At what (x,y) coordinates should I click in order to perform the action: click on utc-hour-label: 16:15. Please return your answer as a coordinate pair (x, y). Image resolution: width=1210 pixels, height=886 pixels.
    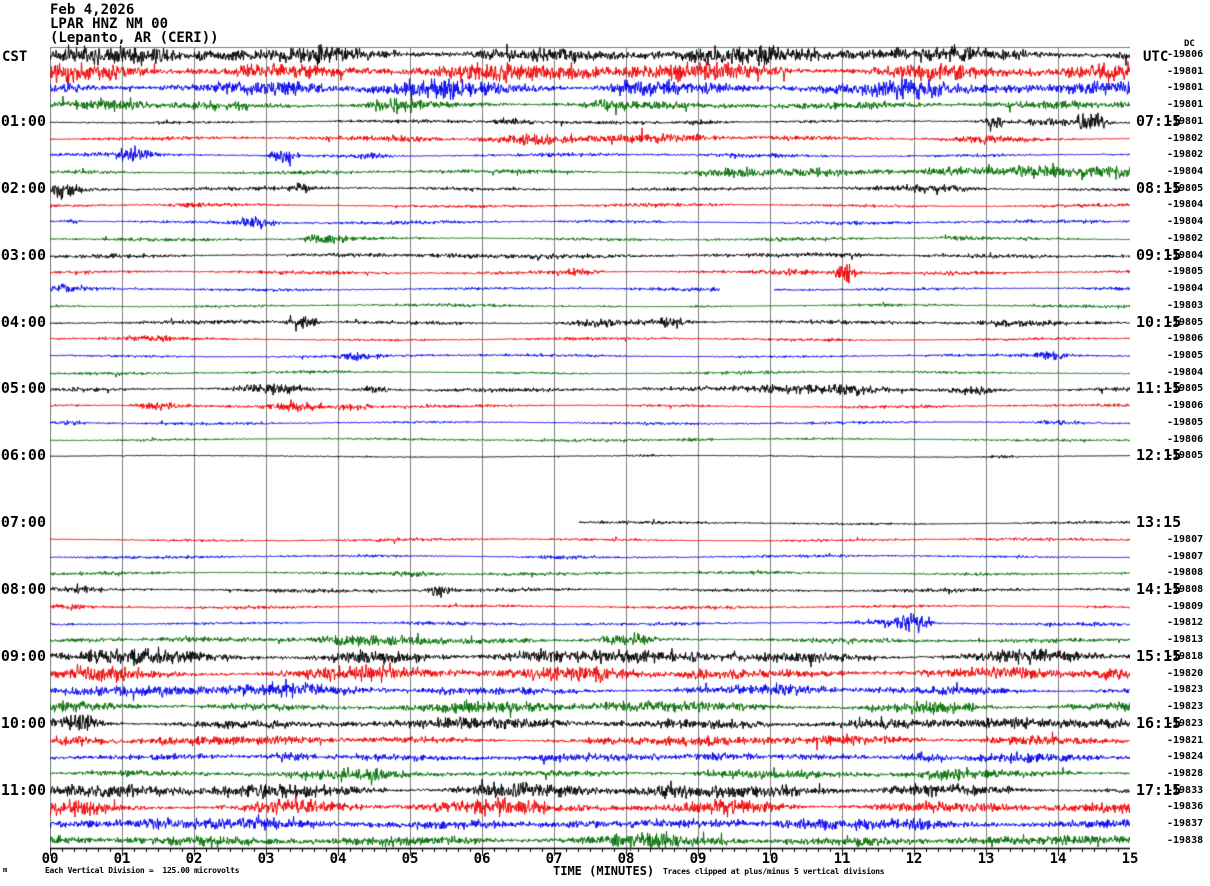
    Looking at the image, I should click on (1159, 722).